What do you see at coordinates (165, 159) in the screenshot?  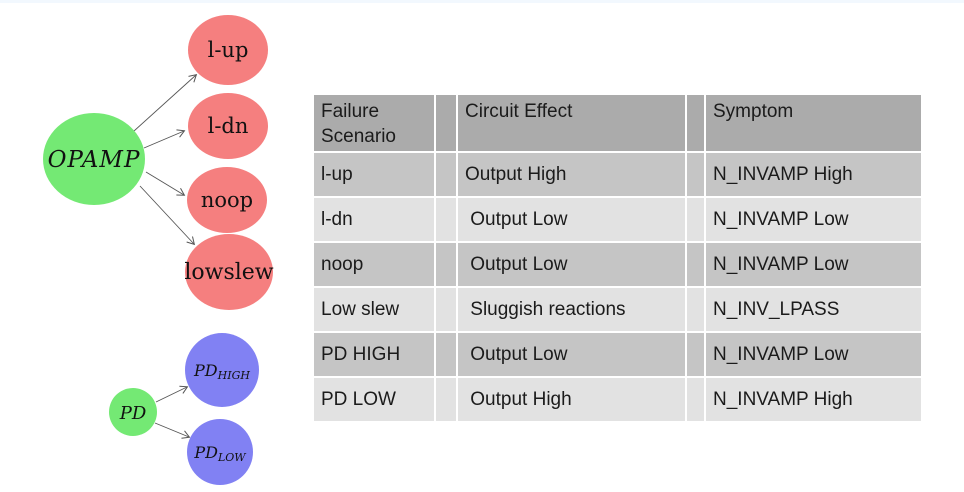 I see `opamp-arrows` at bounding box center [165, 159].